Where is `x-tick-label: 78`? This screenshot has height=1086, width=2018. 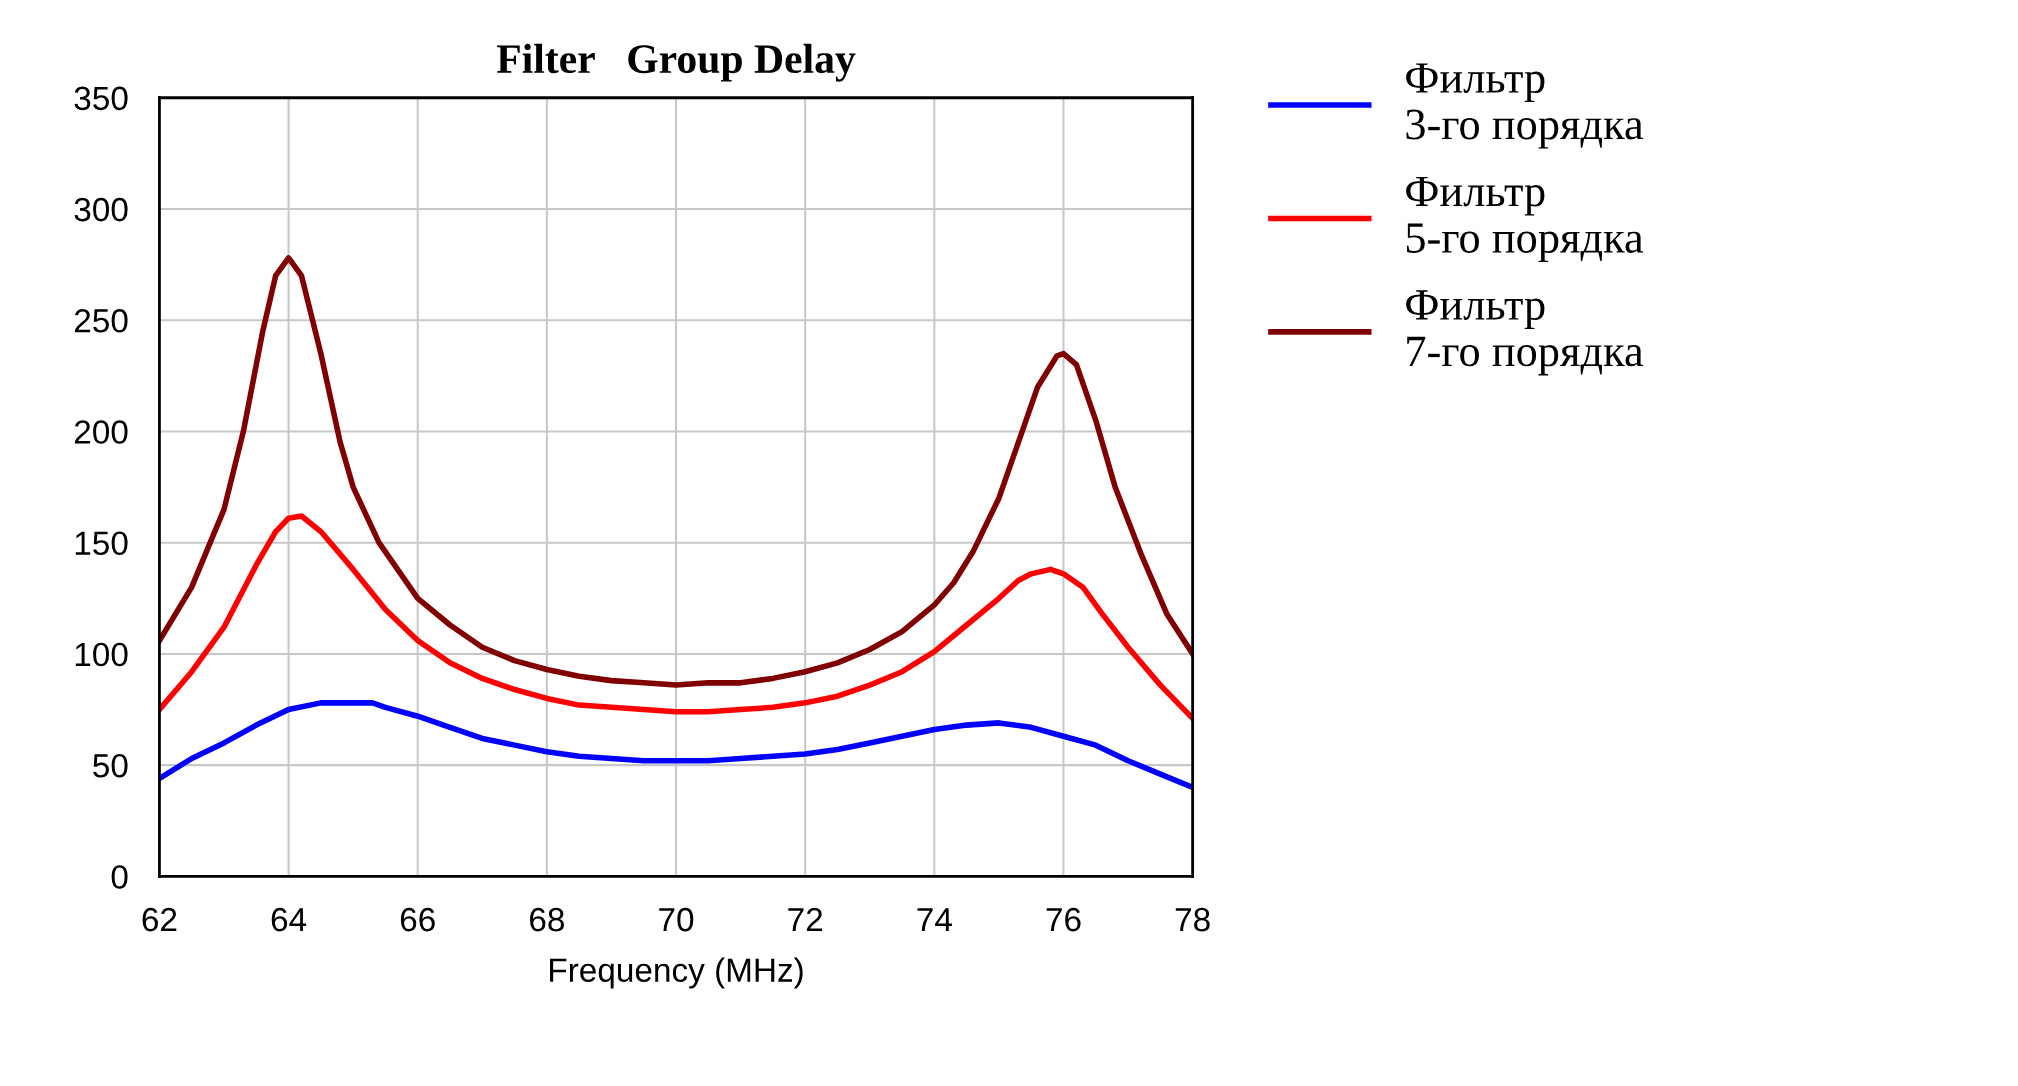
x-tick-label: 78 is located at coordinates (1192, 919).